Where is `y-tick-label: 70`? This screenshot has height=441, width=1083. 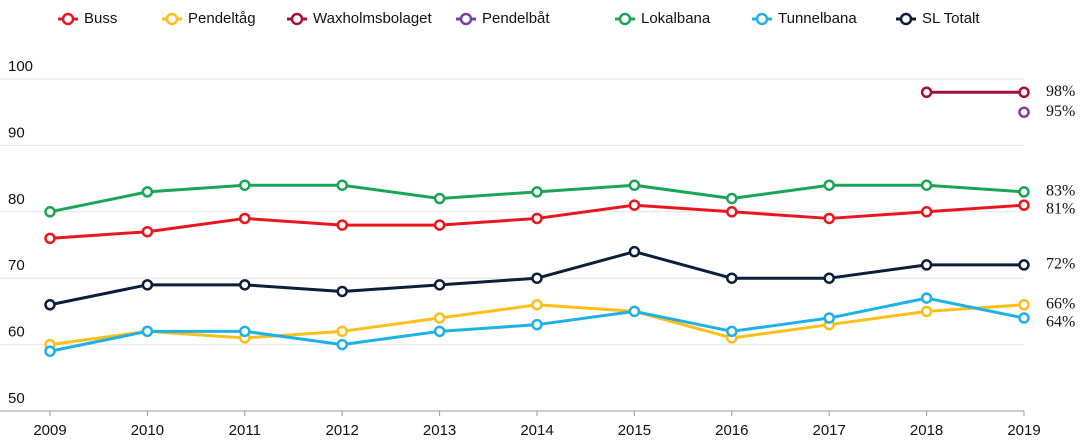
y-tick-label: 70 is located at coordinates (16, 265).